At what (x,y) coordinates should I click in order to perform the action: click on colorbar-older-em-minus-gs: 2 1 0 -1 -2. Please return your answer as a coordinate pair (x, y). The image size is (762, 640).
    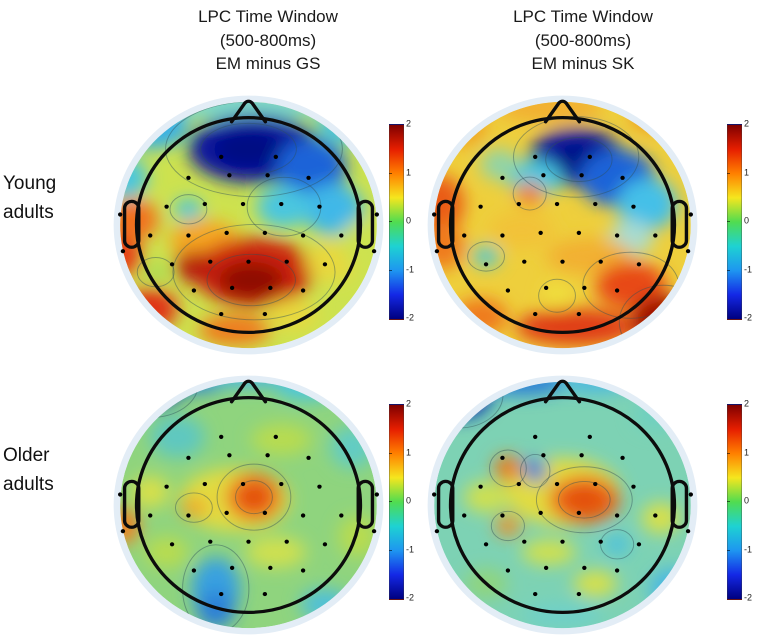
    Looking at the image, I should click on (406, 500).